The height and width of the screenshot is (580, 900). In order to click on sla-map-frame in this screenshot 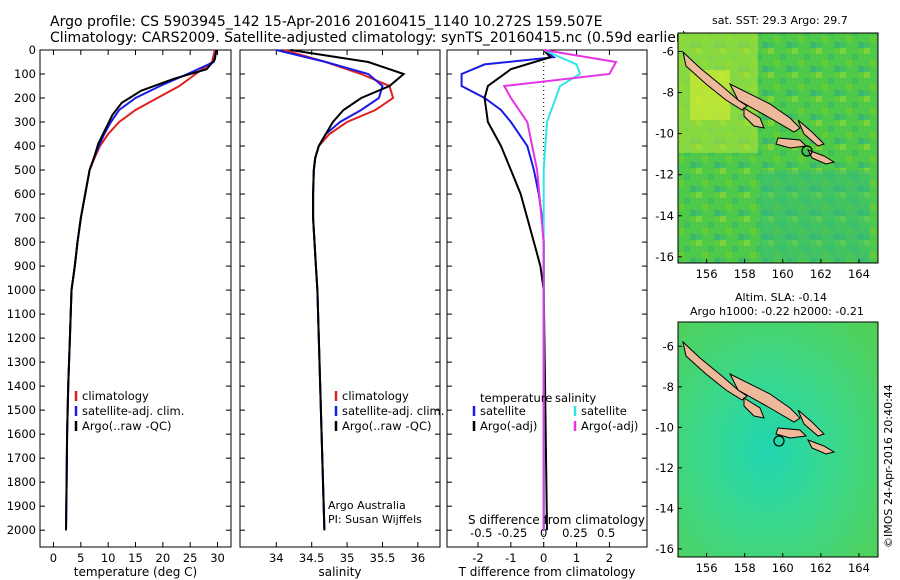, I will do `click(778, 439)`.